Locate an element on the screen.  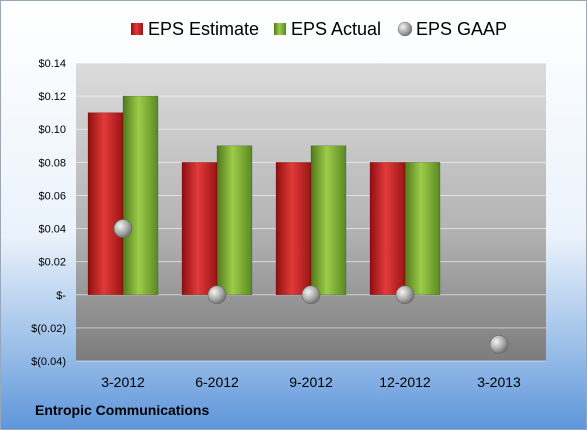
legend-label: EPS GAAP is located at coordinates (461, 29).